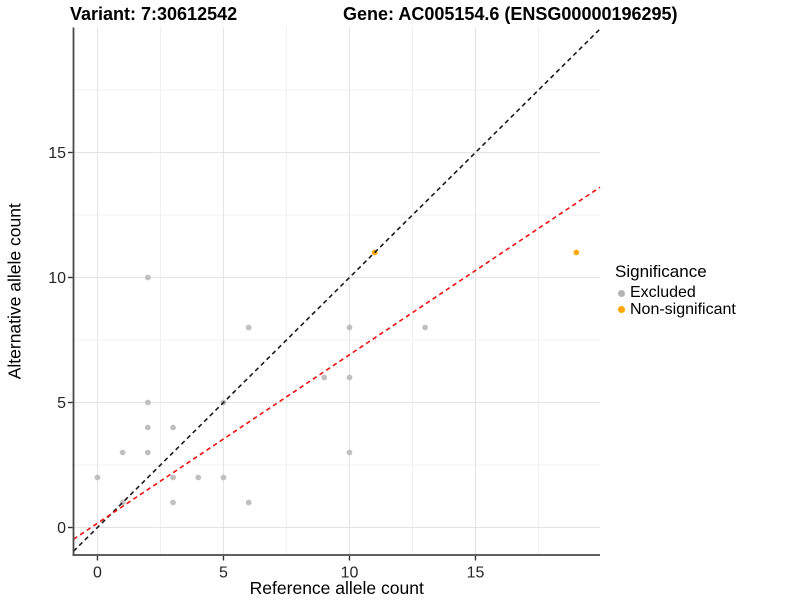  I want to click on y-tick-label: 5, so click(61, 403).